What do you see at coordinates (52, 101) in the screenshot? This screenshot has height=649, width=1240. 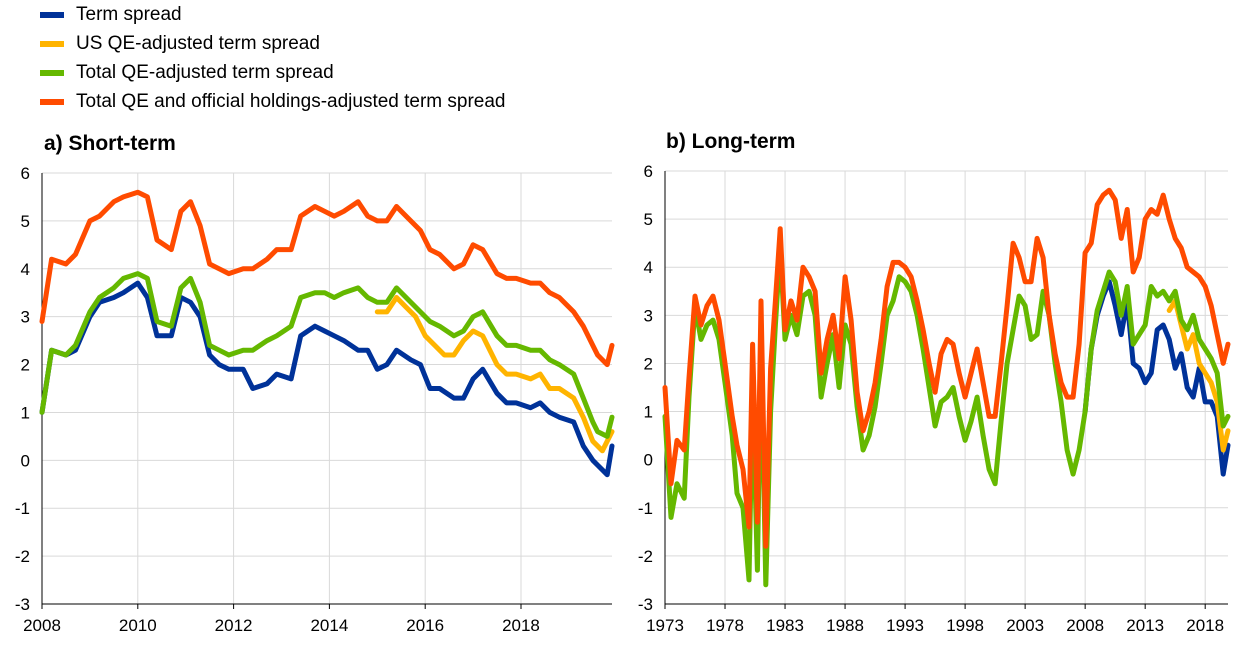 I see `legend-swatch-official` at bounding box center [52, 101].